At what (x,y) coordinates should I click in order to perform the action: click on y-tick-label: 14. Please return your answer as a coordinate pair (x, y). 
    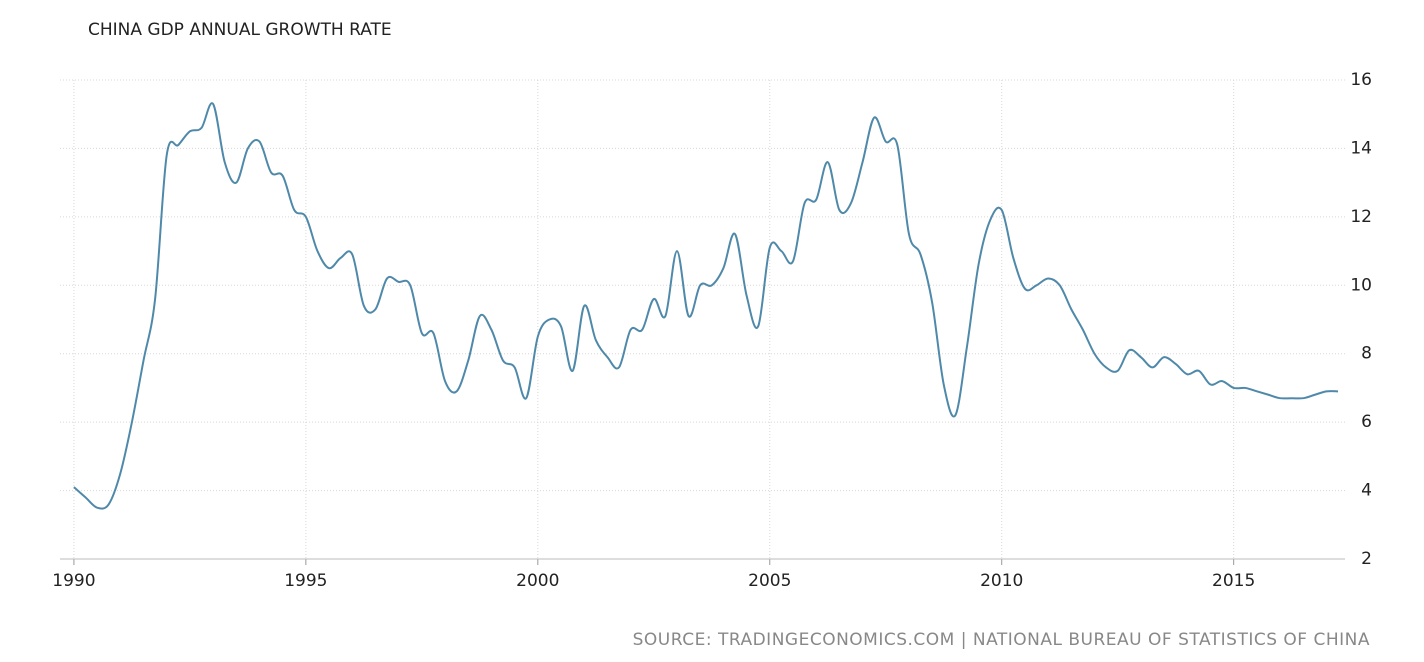
    Looking at the image, I should click on (1361, 148).